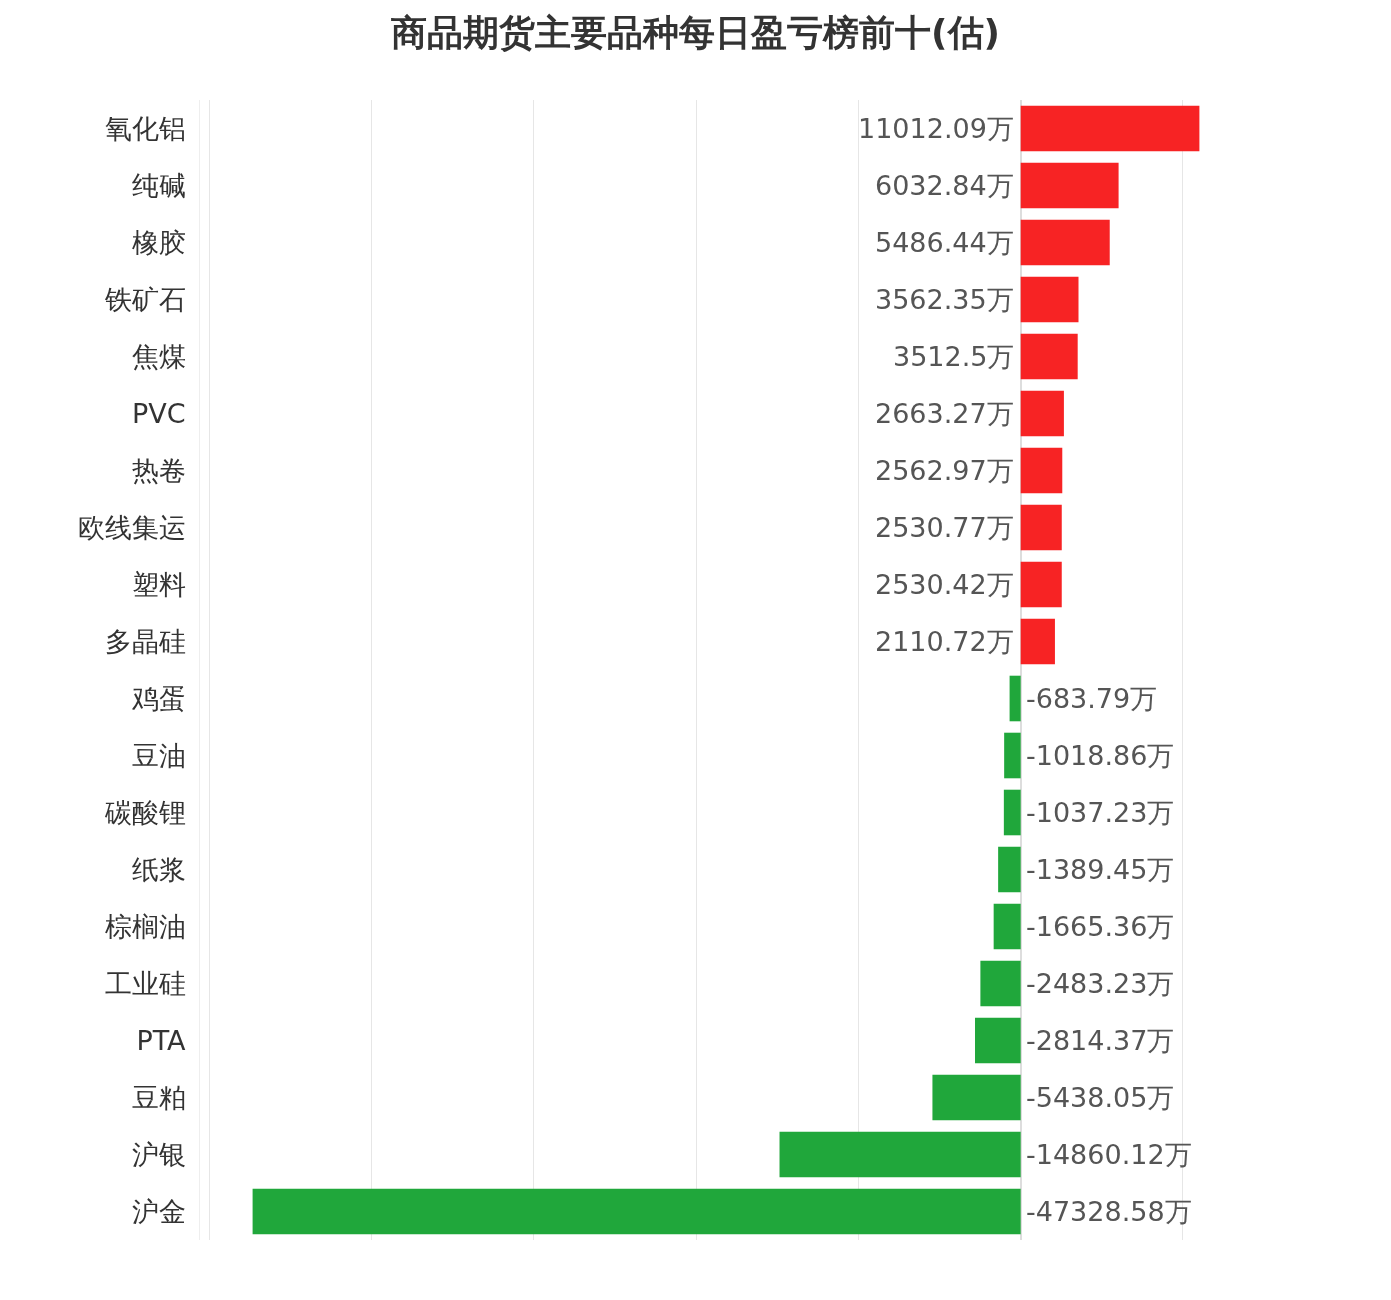 This screenshot has width=1391, height=1300. Describe the element at coordinates (944, 584) in the screenshot. I see `data-label: 2530.42万` at that location.